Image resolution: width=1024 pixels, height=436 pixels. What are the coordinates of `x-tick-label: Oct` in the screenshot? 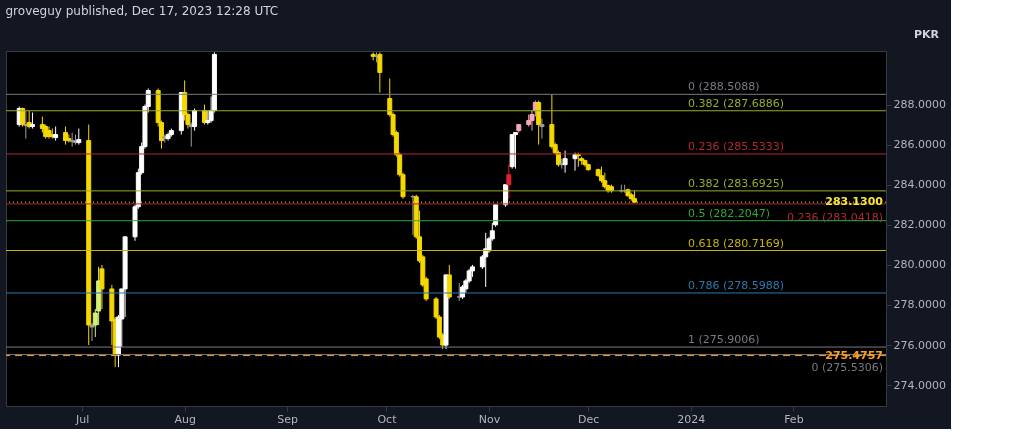 It's located at (387, 419).